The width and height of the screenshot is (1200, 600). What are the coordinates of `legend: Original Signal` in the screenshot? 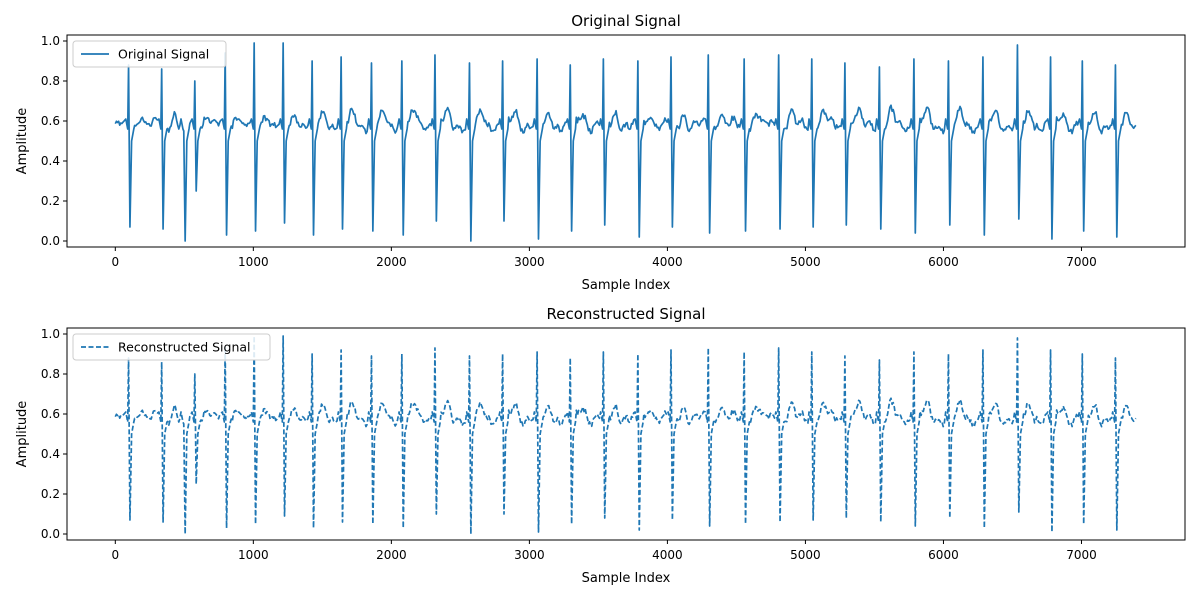 It's located at (149, 54).